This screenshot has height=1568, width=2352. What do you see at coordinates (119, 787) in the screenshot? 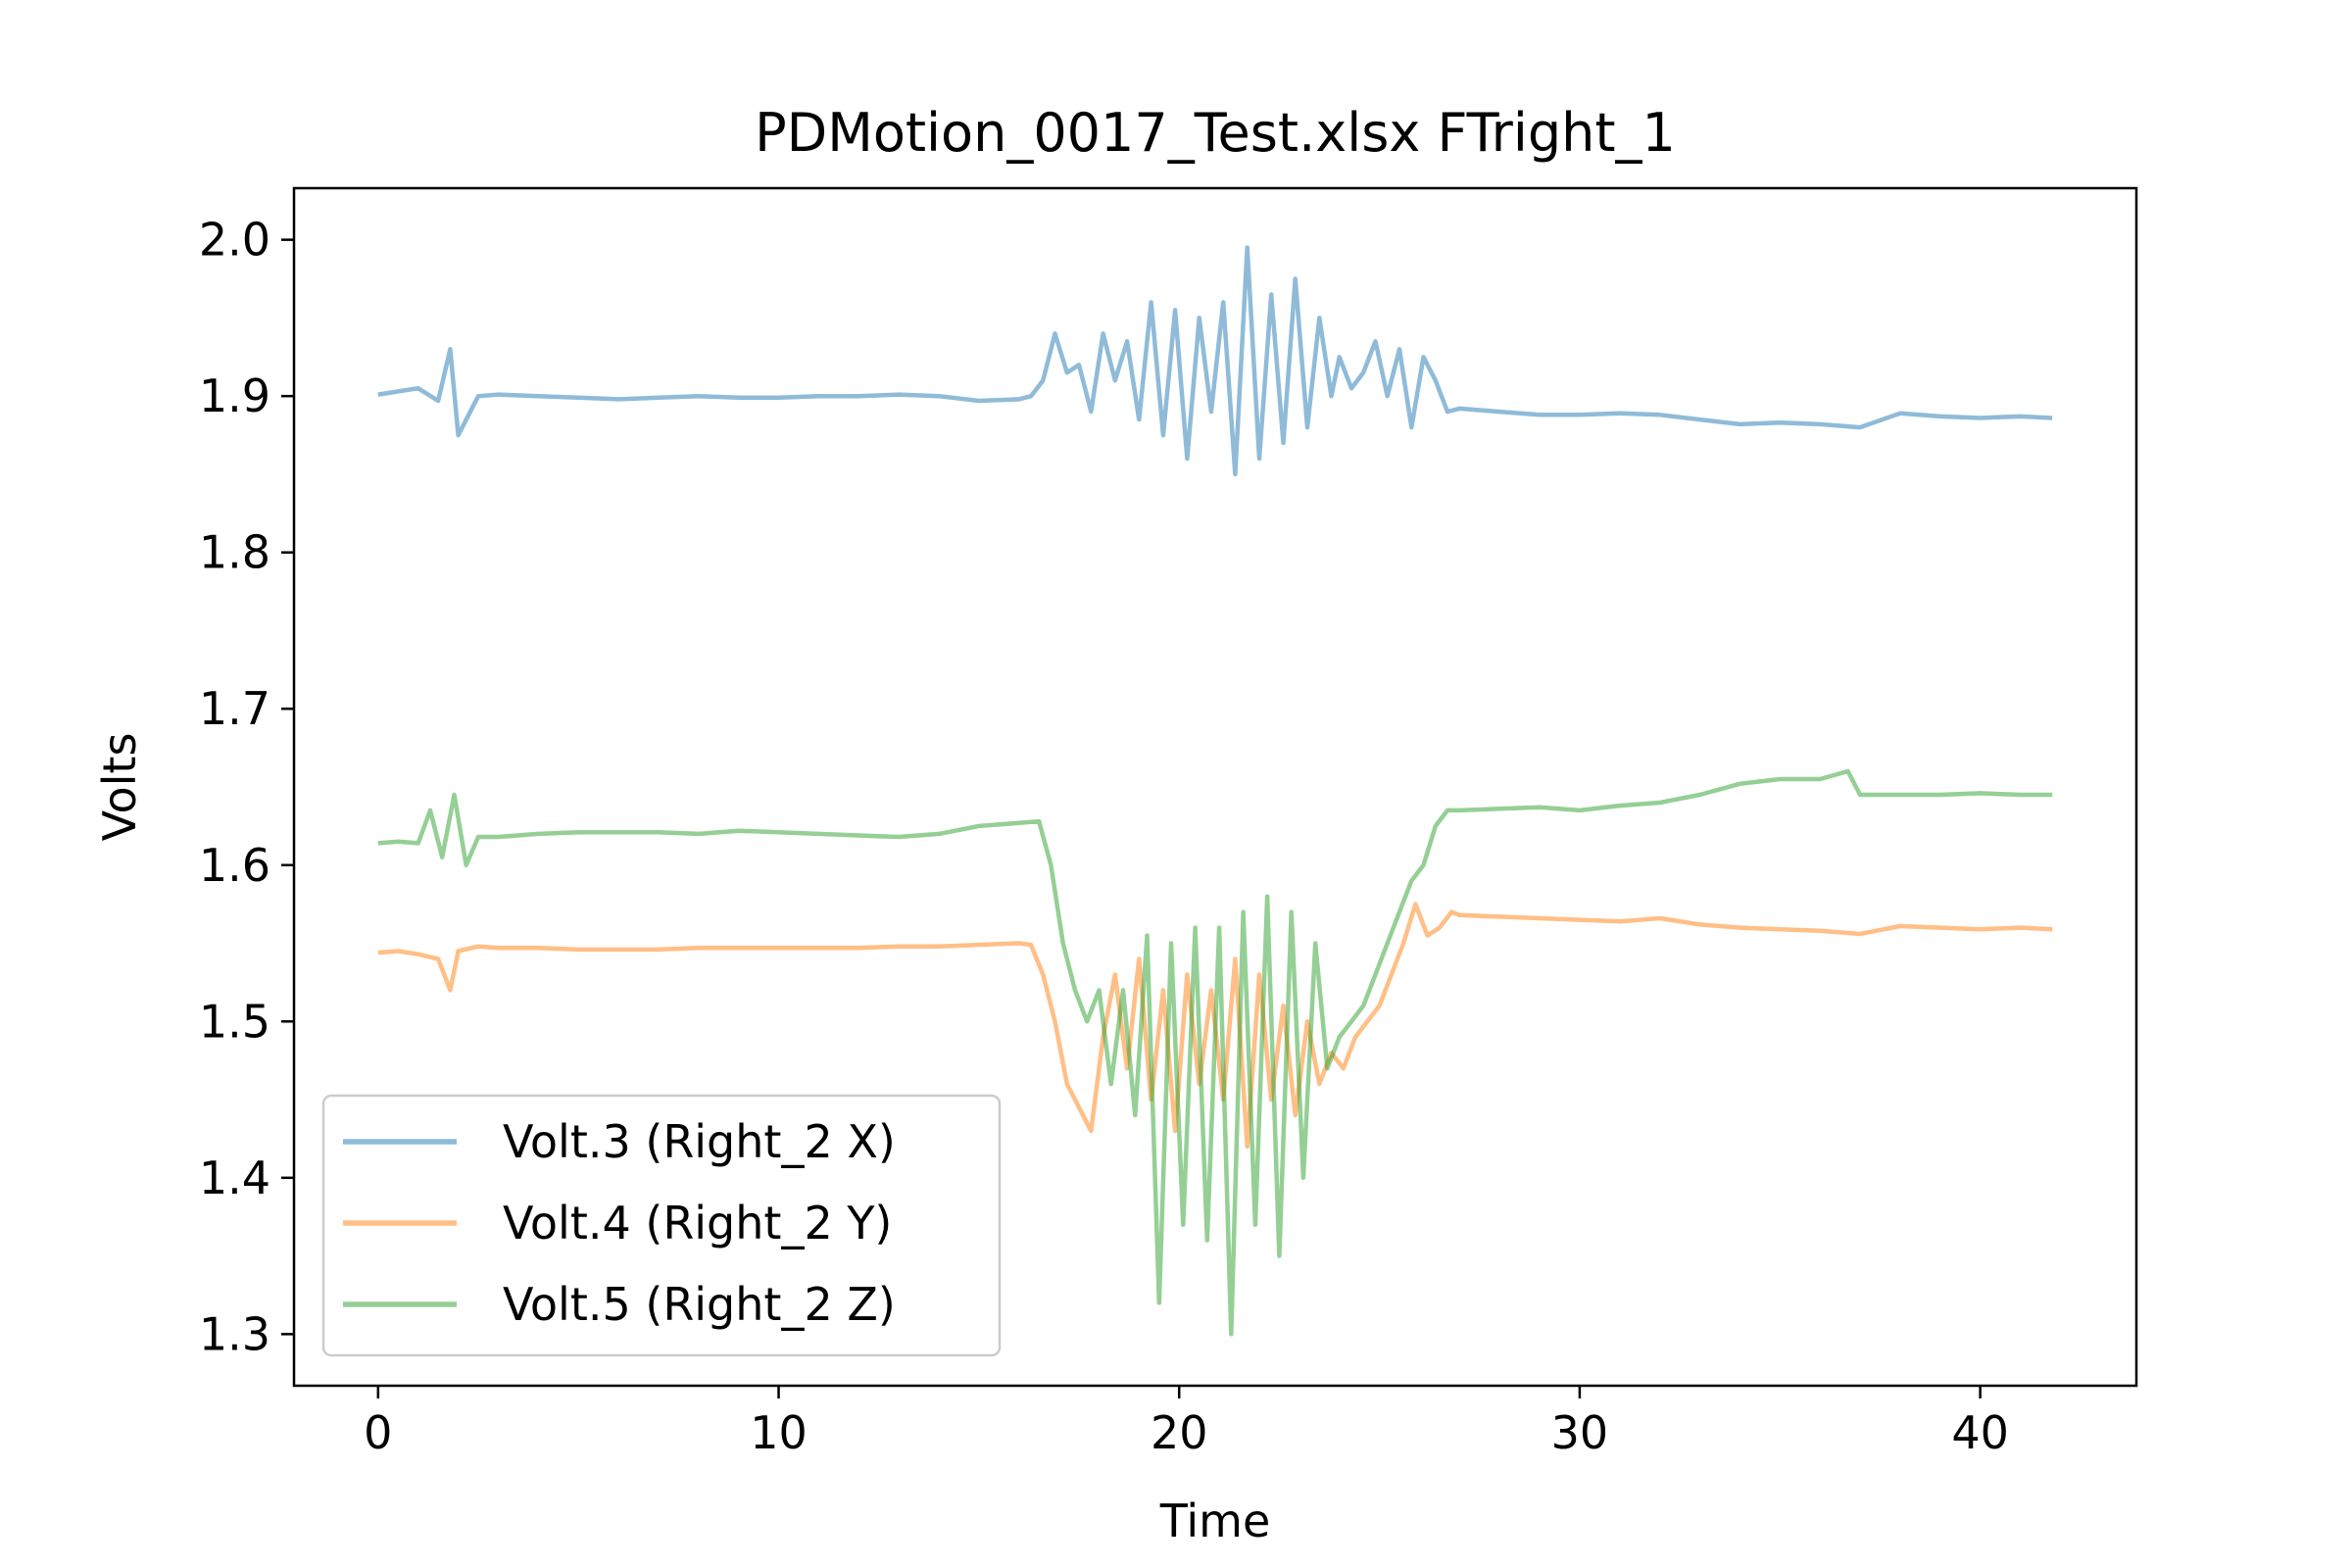
I see `y-axis-label: Volts` at bounding box center [119, 787].